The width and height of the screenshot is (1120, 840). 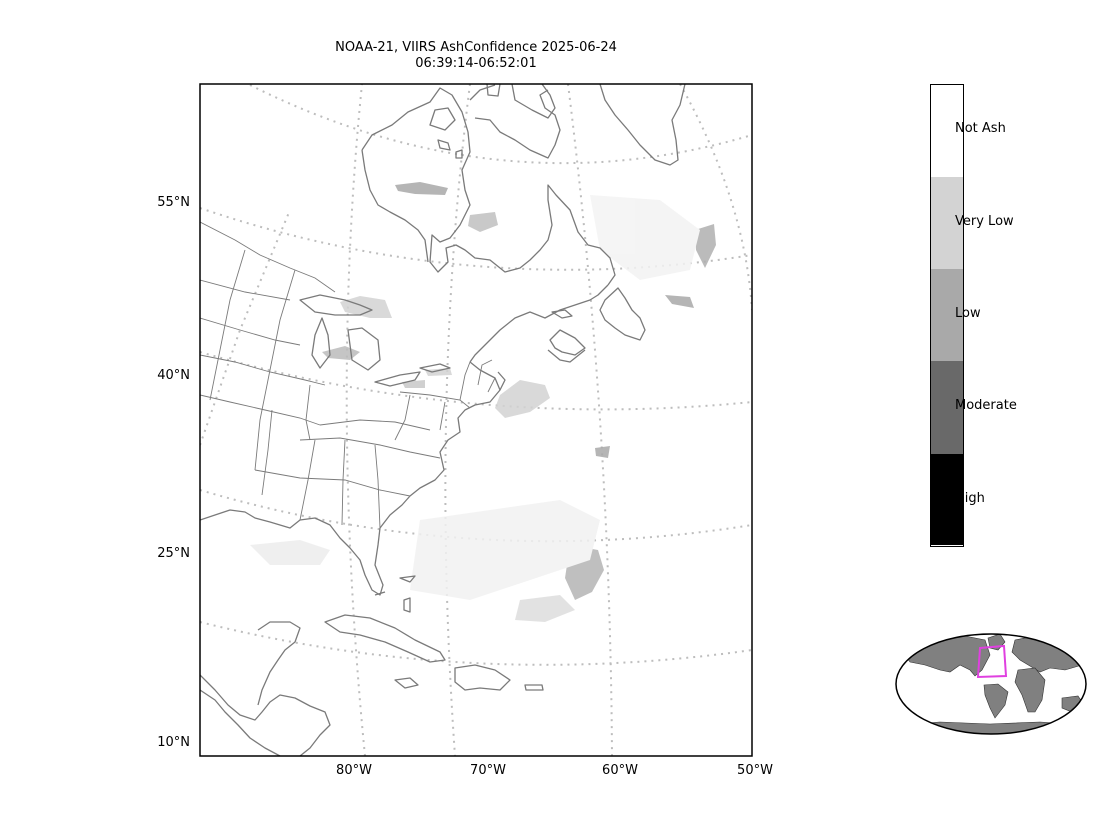 What do you see at coordinates (488, 186) in the screenshot?
I see `hudson-bay-coast` at bounding box center [488, 186].